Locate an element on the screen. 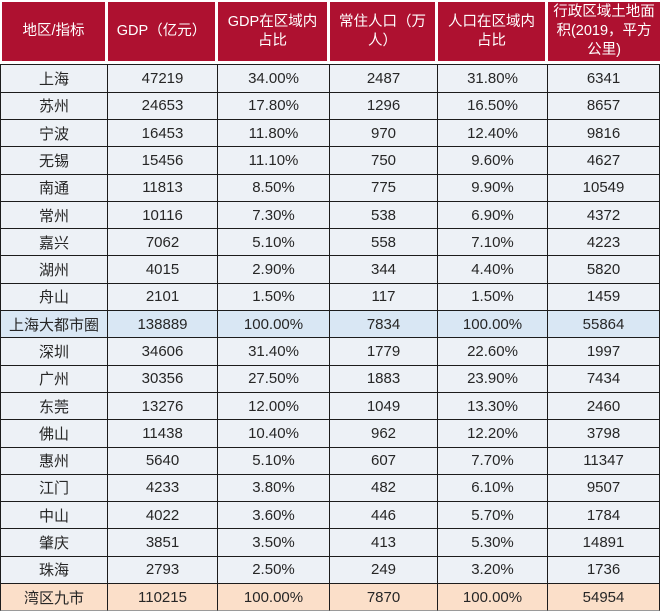  cell-region: 中山 is located at coordinates (54, 516).